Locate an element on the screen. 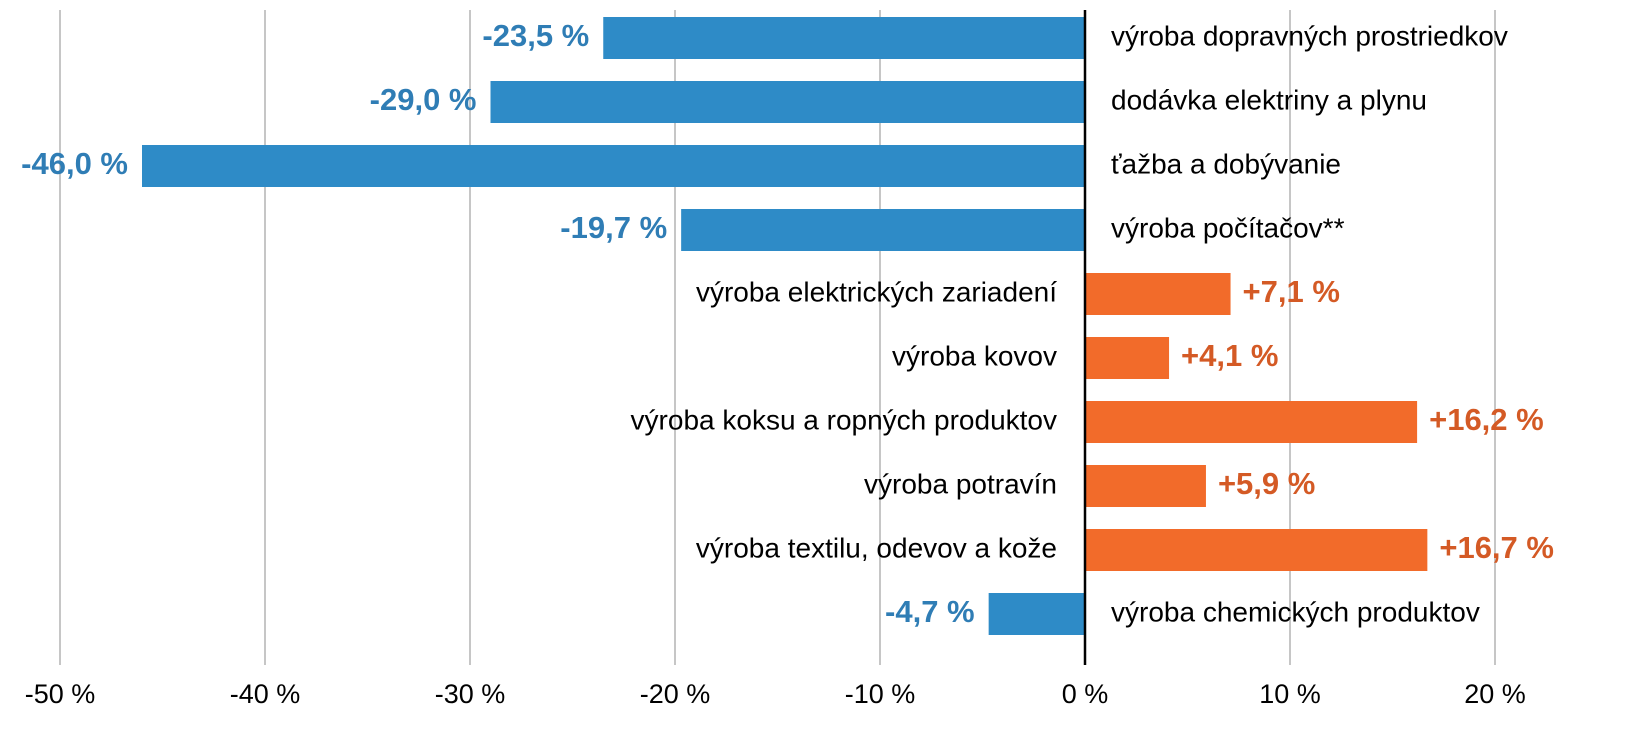 This screenshot has height=741, width=1642. category-label: dodávka elektriny a plynu is located at coordinates (1269, 99).